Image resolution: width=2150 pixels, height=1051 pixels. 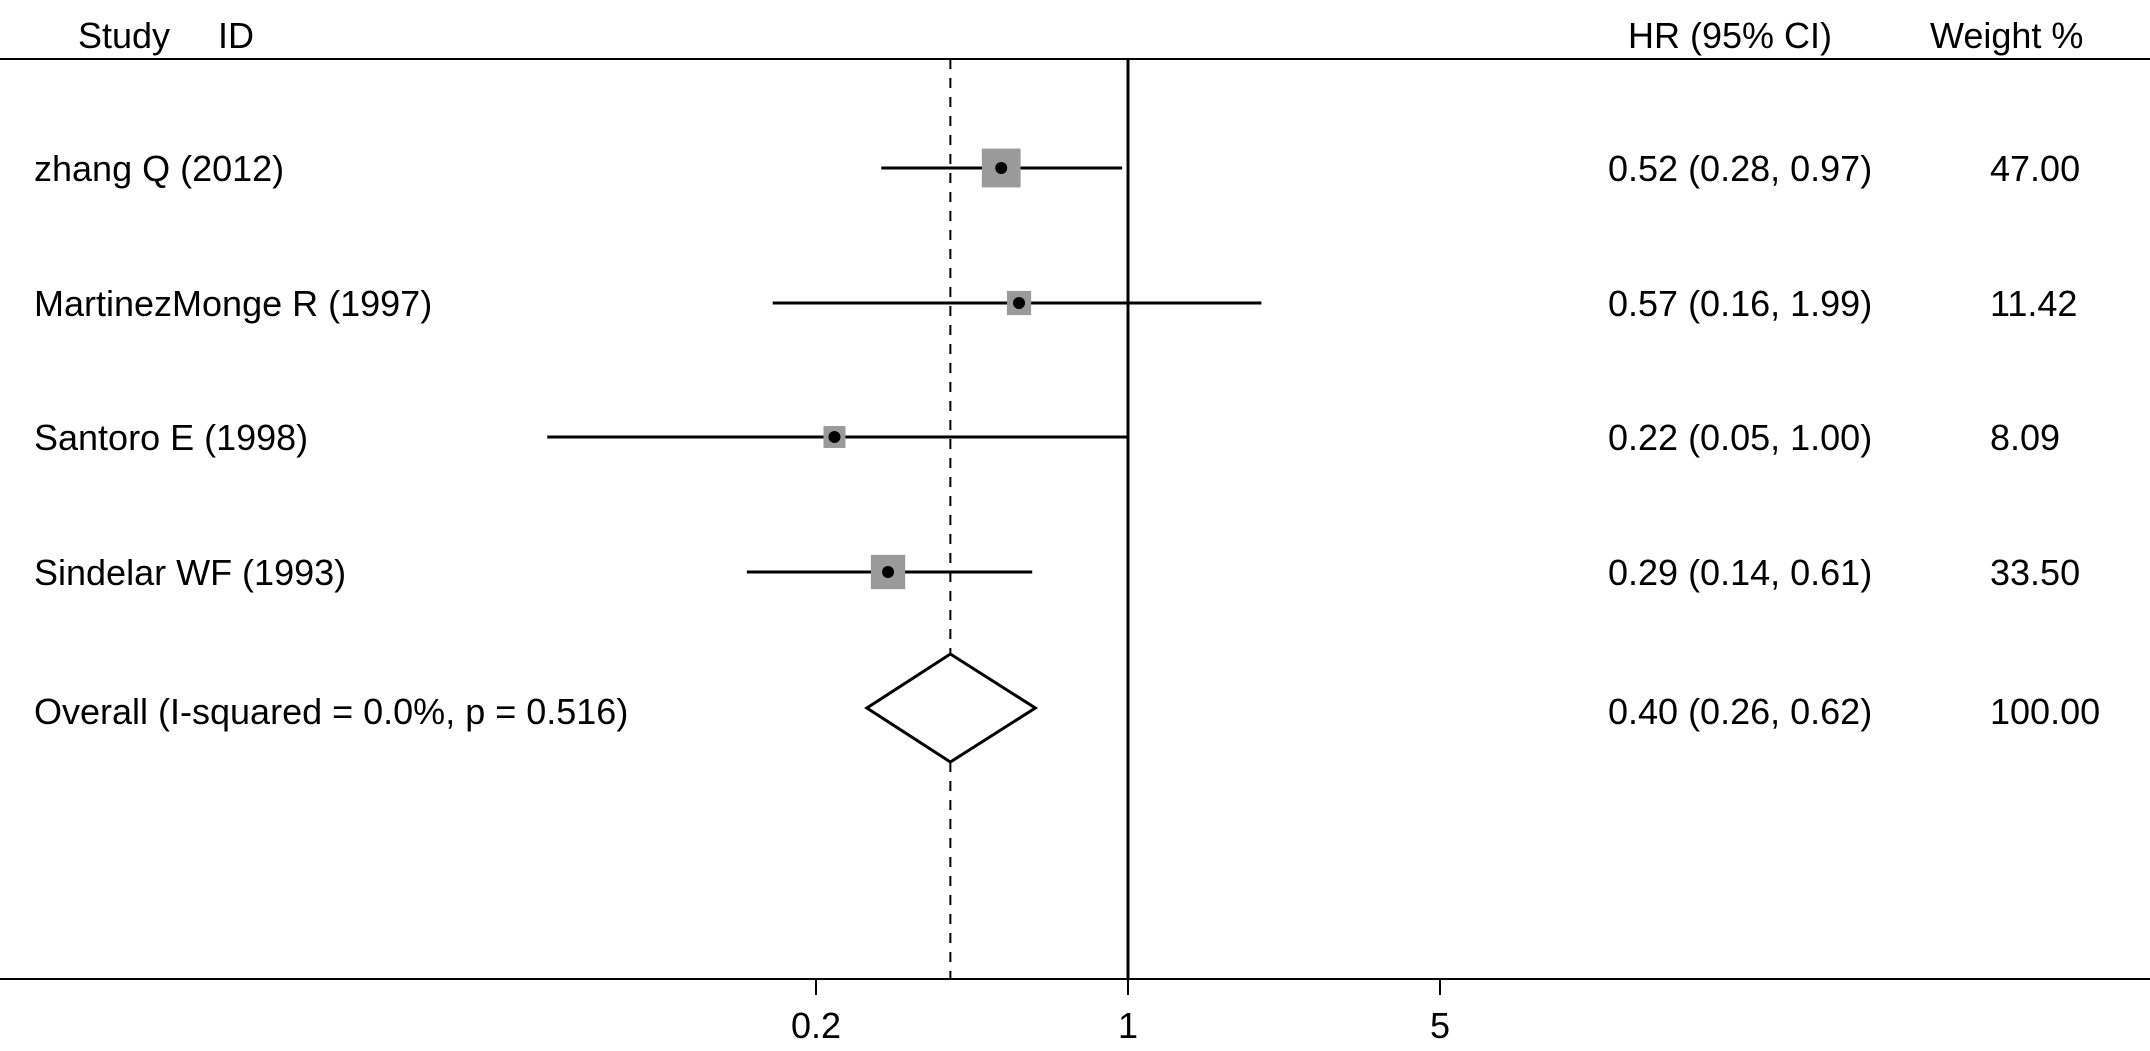 I want to click on hr-text: 0.52 (0.28, 0.97), so click(x=1740, y=168).